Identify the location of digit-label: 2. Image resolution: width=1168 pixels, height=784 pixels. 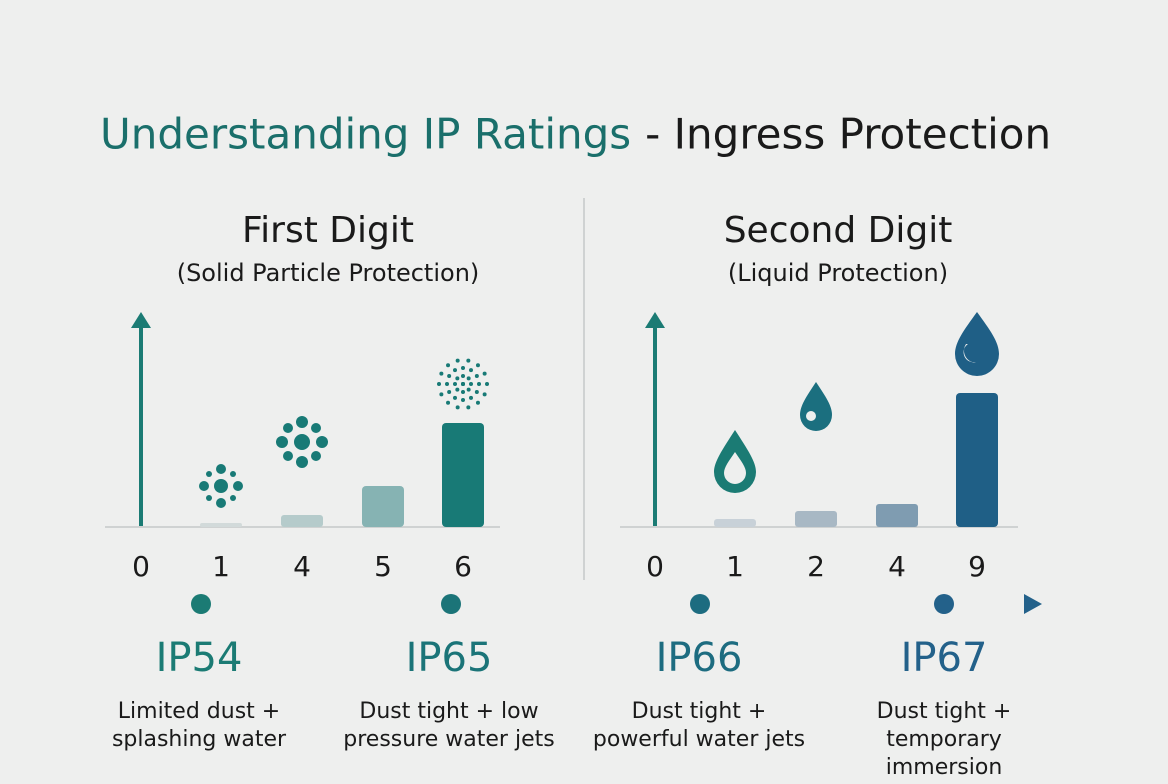
(816, 566).